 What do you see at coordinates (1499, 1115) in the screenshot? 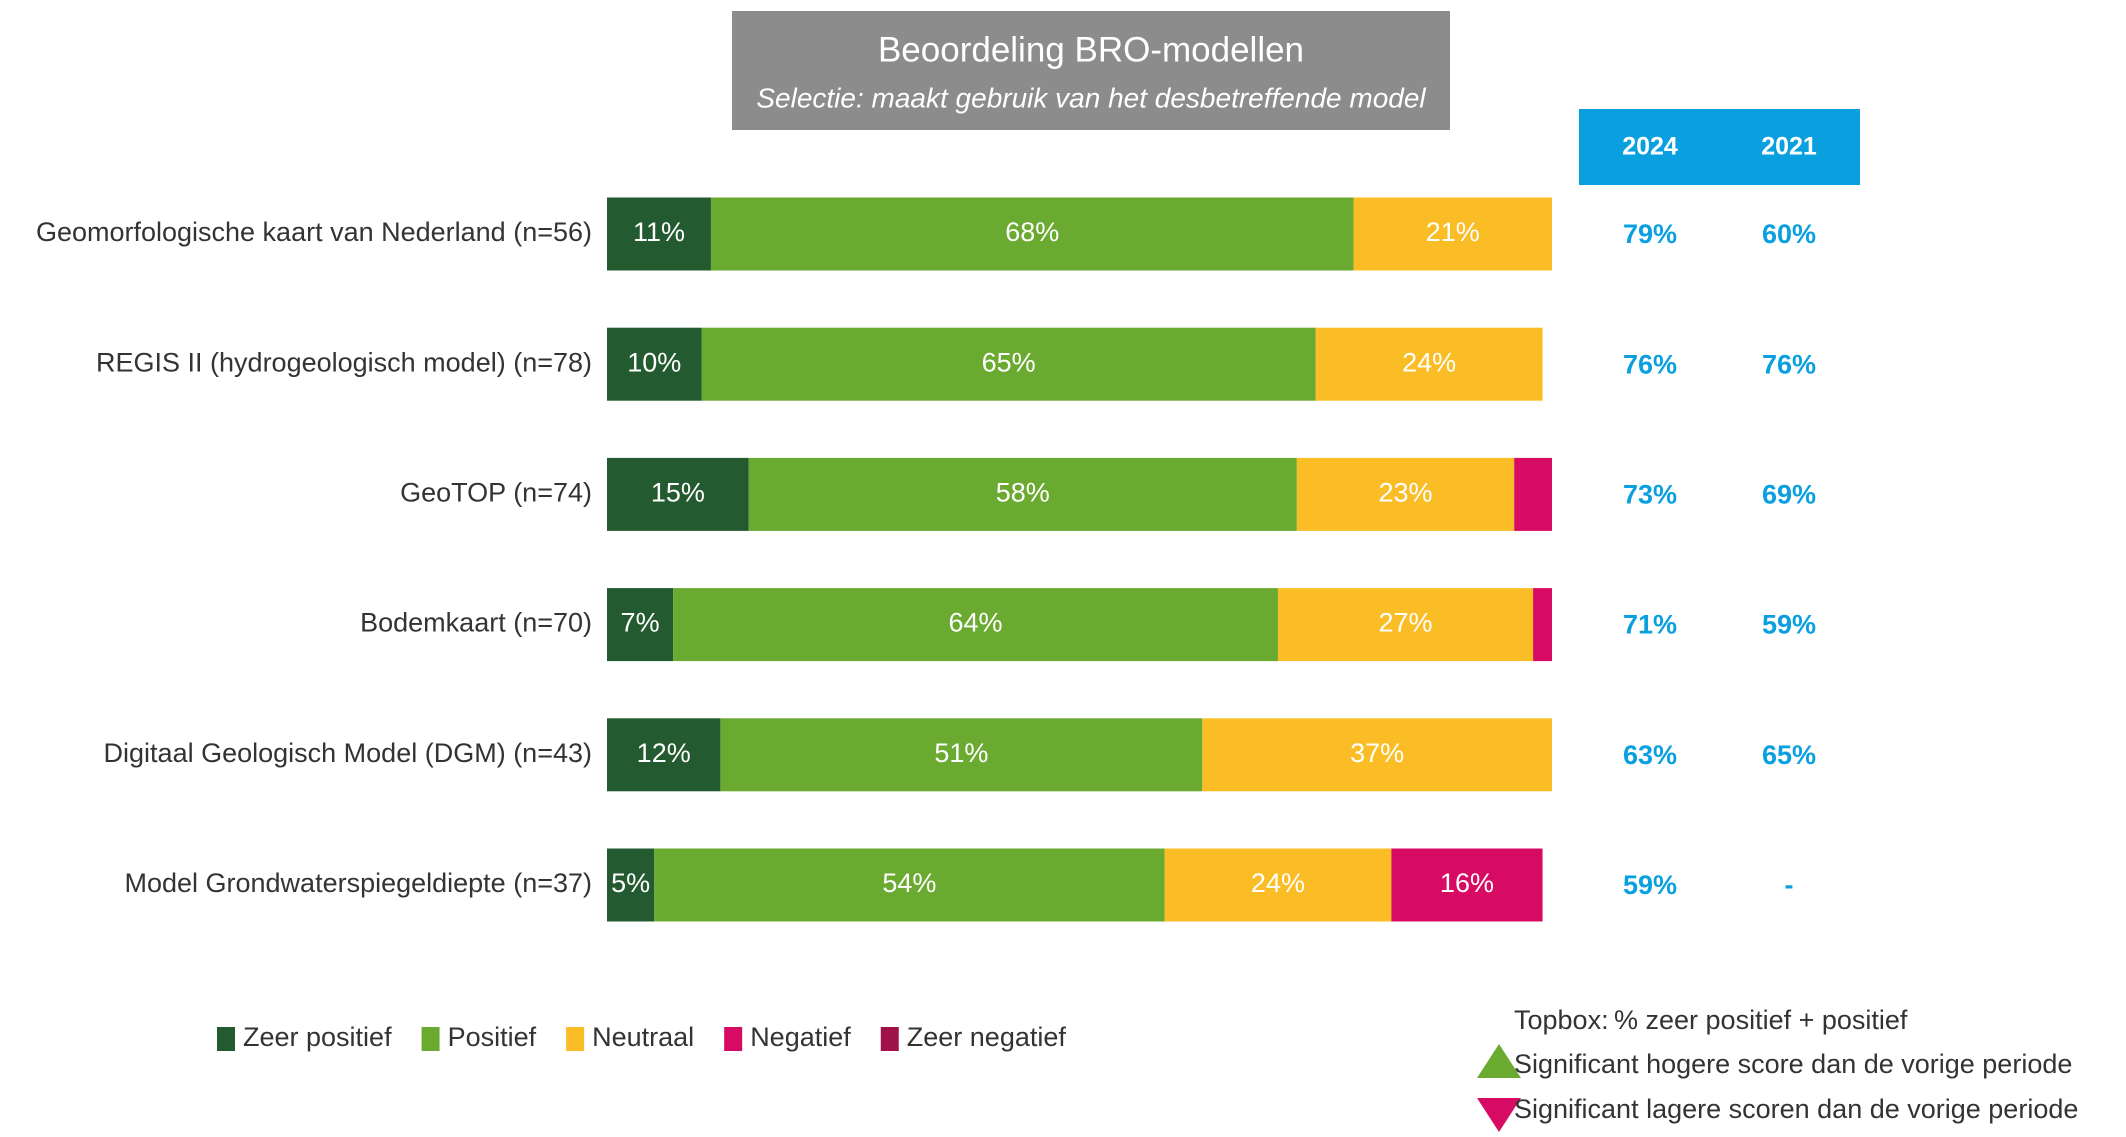
I see `down-triangle` at bounding box center [1499, 1115].